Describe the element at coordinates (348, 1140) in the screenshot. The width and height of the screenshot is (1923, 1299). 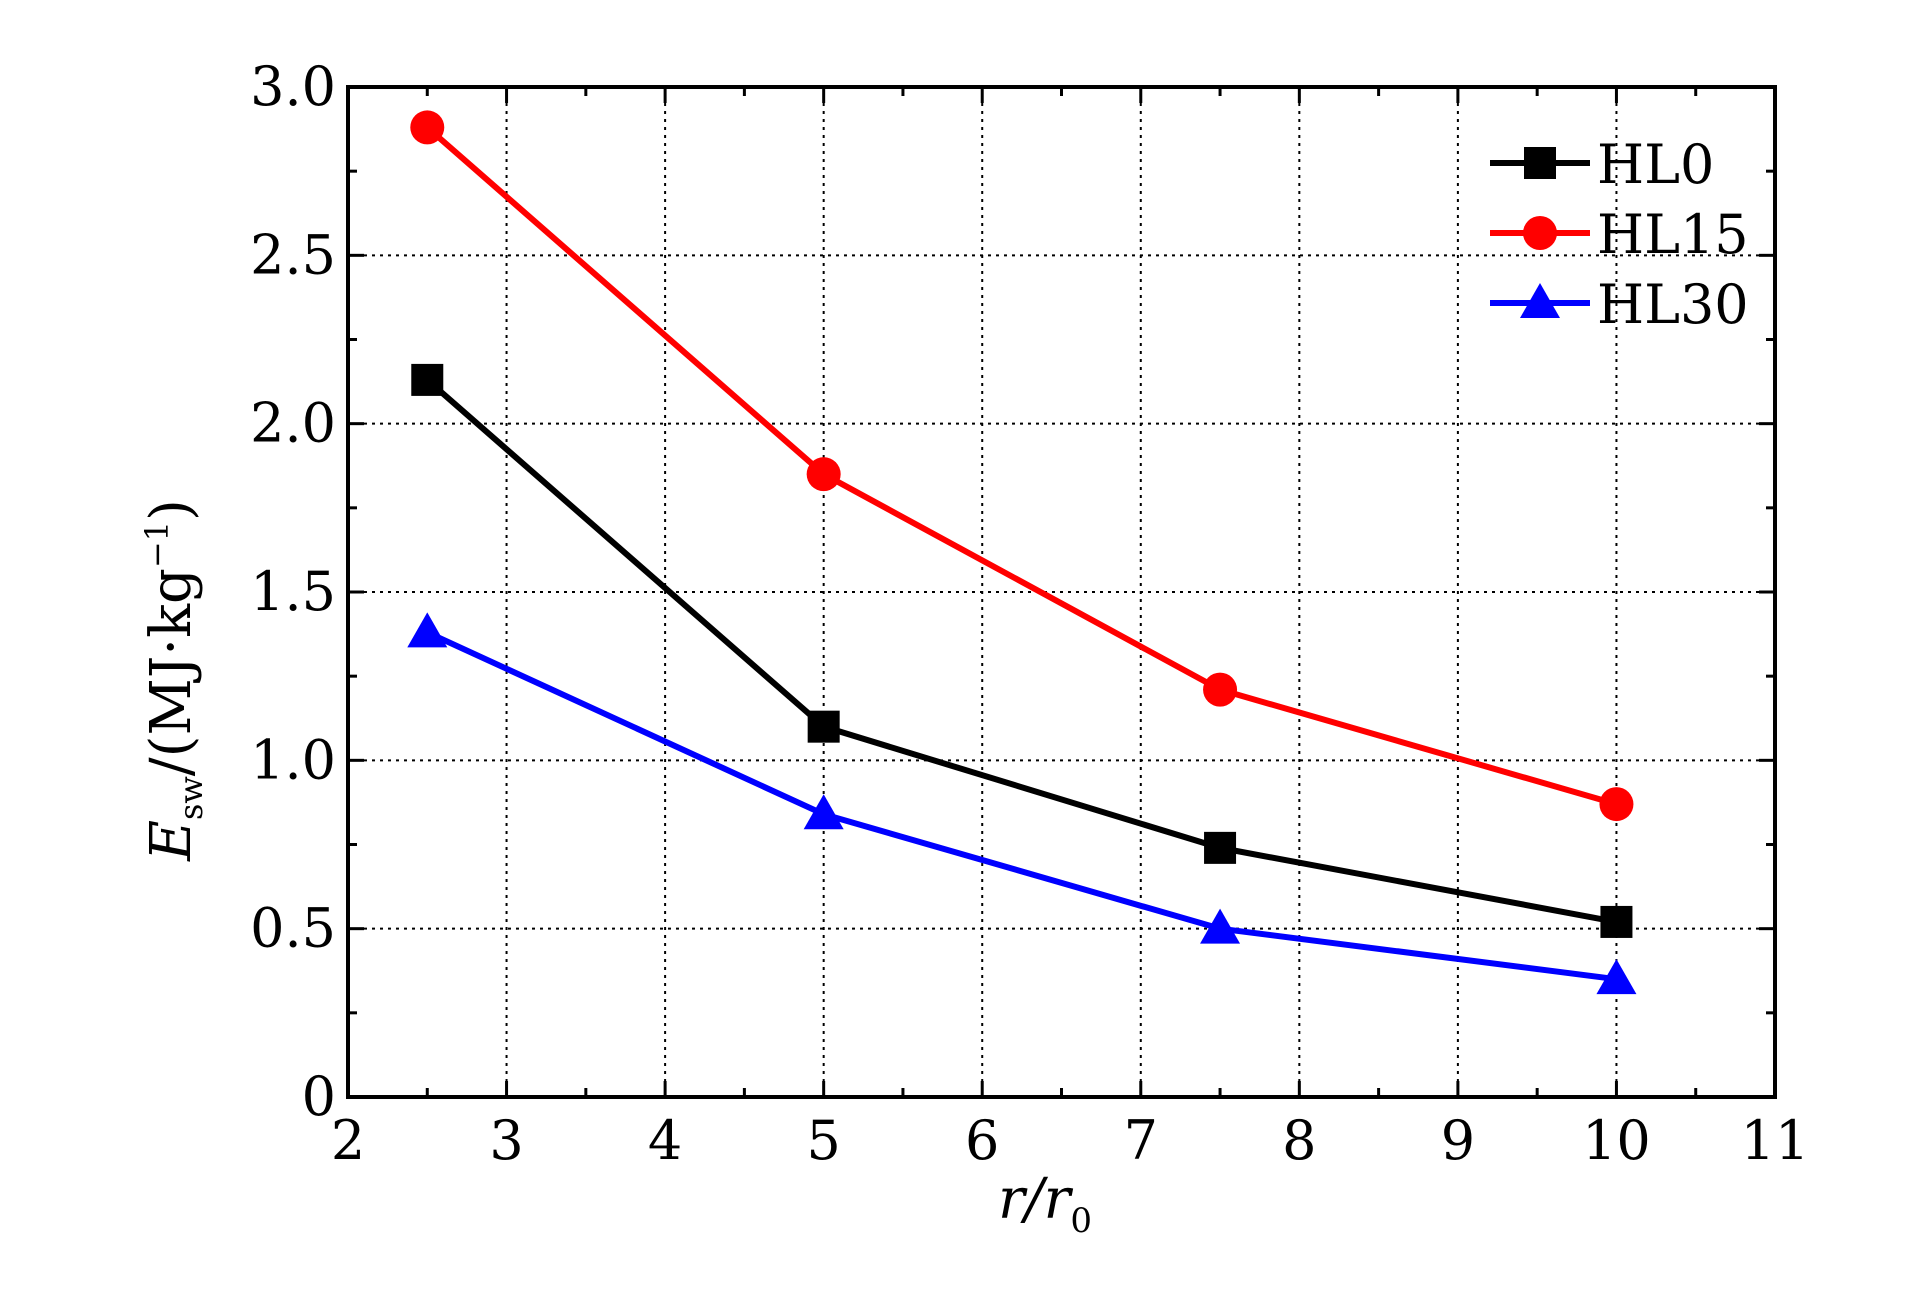
I see `x-tick-label: 2` at that location.